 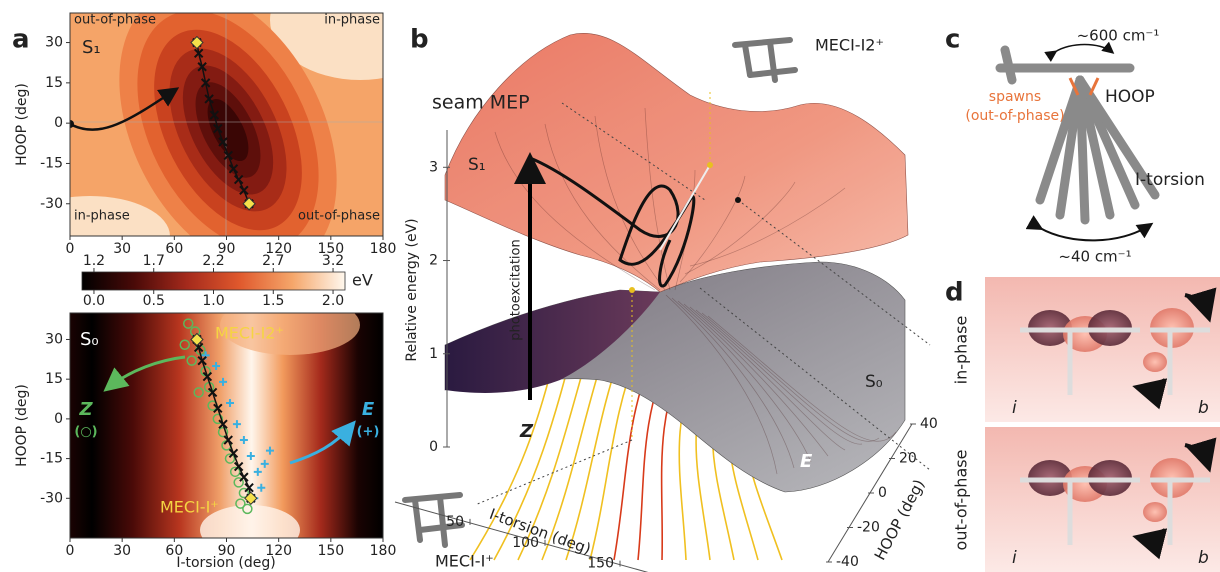 I want to click on molecule-i, so click(x=433, y=520).